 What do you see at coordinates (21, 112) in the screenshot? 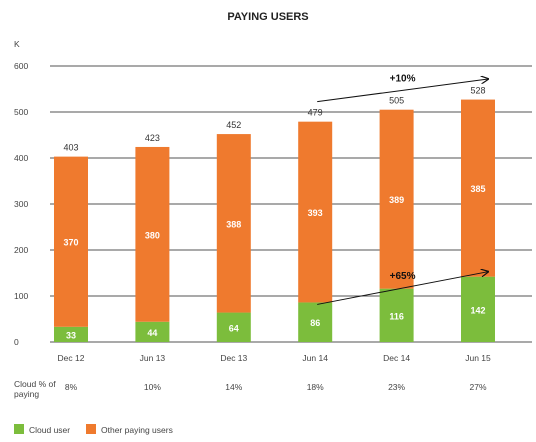
I see `y-tick-label: 500` at bounding box center [21, 112].